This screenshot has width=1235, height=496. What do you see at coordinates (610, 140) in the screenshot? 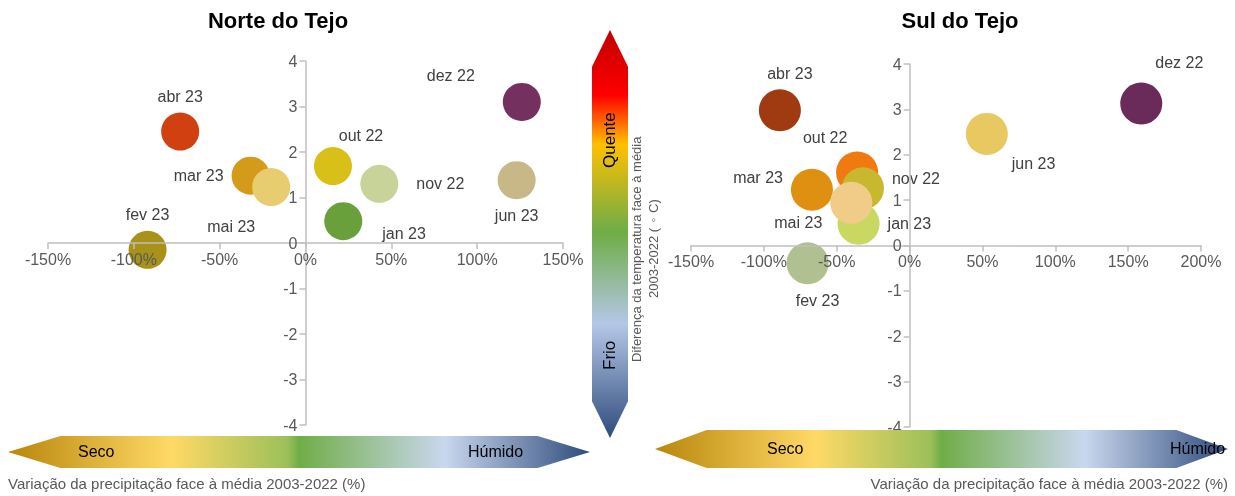
I see `text: Quente` at bounding box center [610, 140].